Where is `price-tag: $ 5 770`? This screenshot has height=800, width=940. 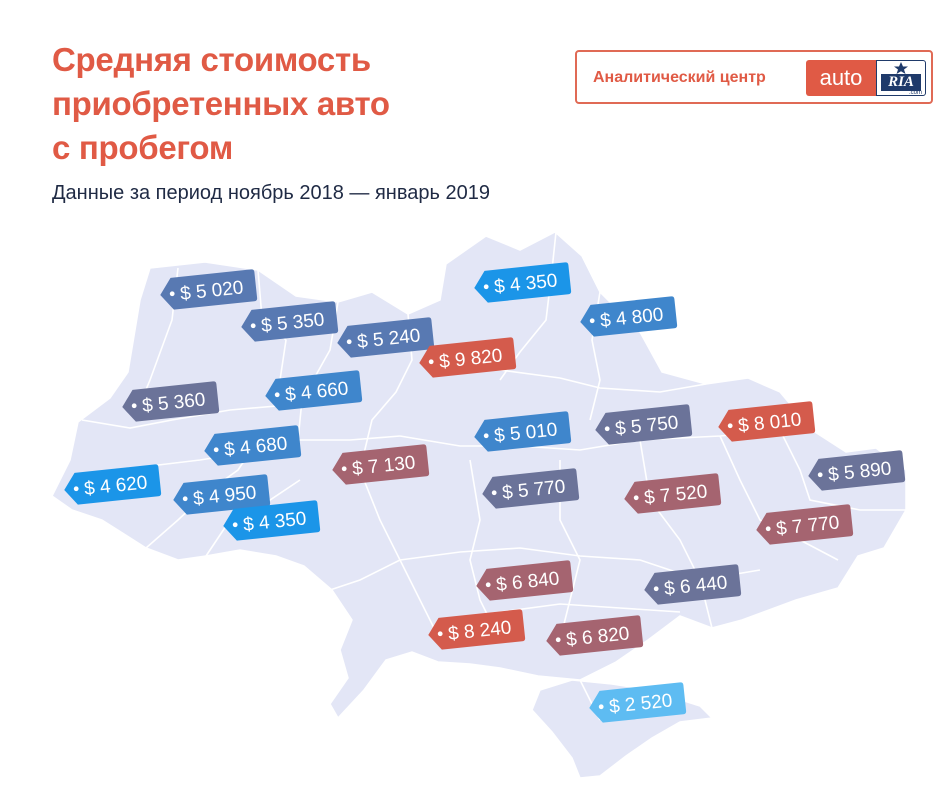 price-tag: $ 5 770 is located at coordinates (531, 488).